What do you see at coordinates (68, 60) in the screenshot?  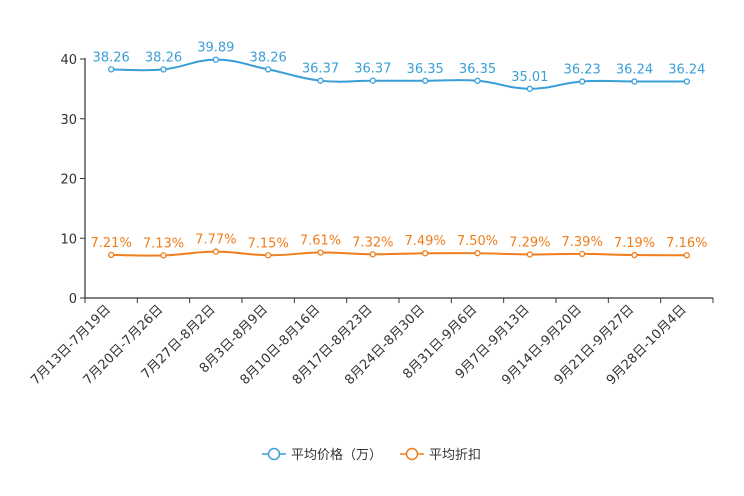 I see `y-tick-label: 40` at bounding box center [68, 60].